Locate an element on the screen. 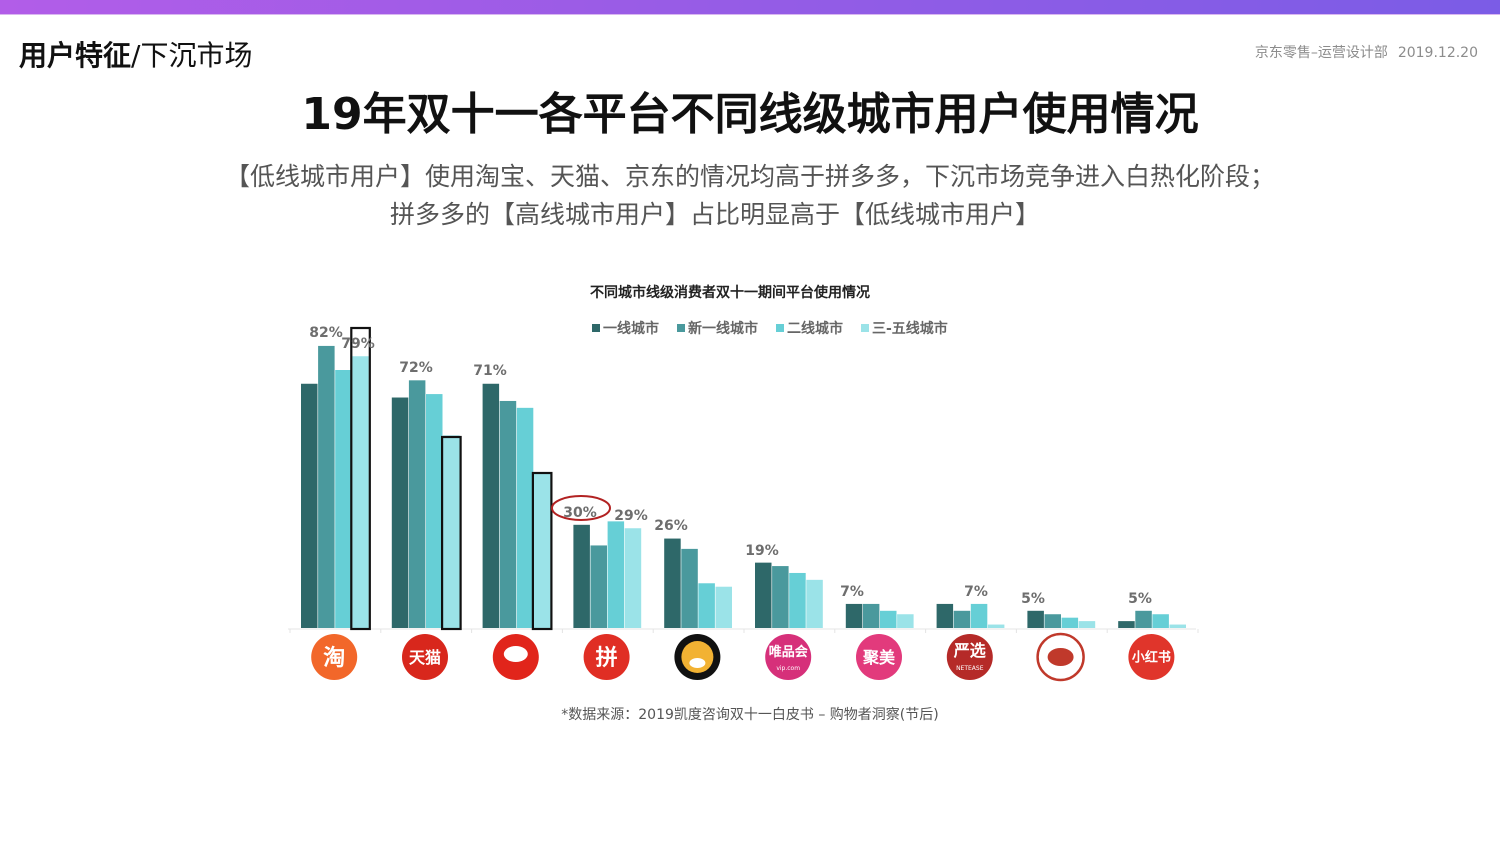 The image size is (1500, 843). subtitle-line-2: 拼多多的【高线城市用户】占比明显高于【低线城市用户】 is located at coordinates (714, 214).